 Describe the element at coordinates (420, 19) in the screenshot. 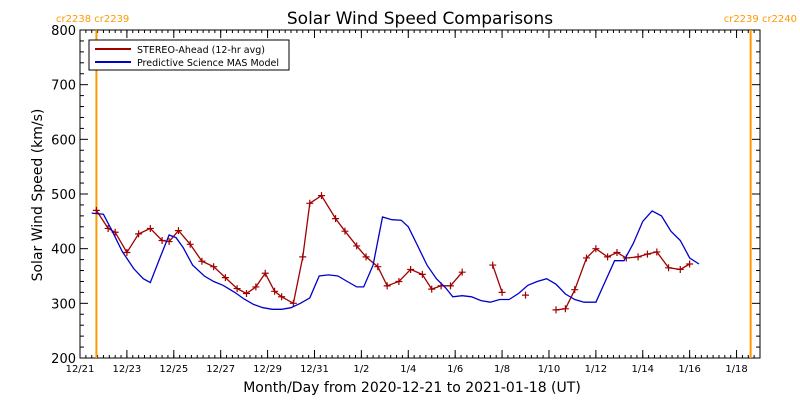

I see `chart-title: Solar Wind Speed Comparisons` at that location.